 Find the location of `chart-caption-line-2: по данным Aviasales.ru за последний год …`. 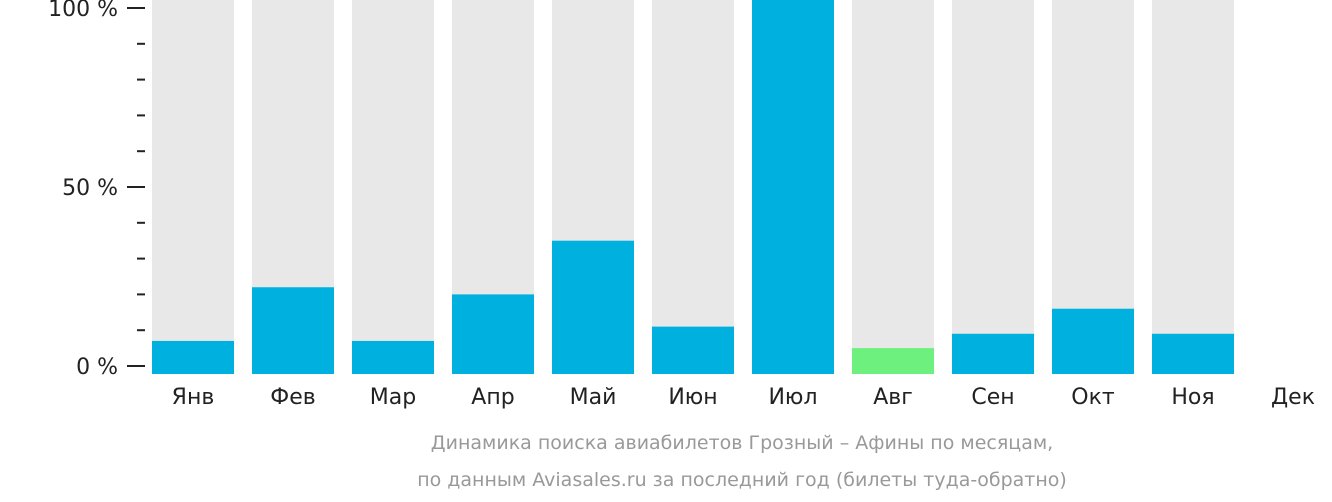

chart-caption-line-2: по данным Aviasales.ru за последний год … is located at coordinates (742, 480).